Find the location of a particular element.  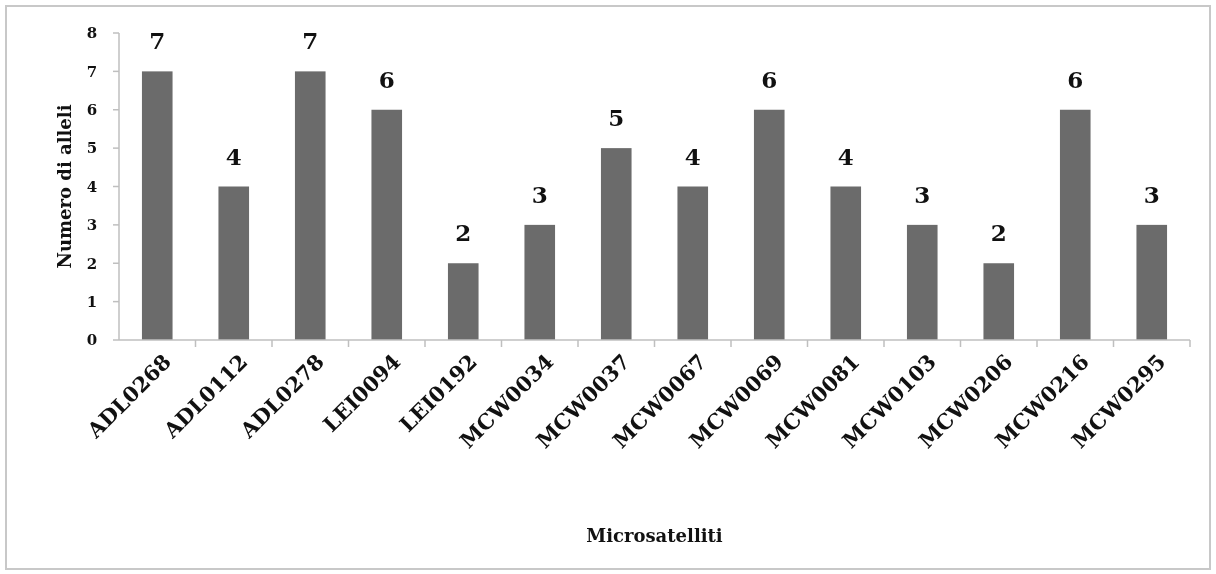

y-tick-label: 8 is located at coordinates (92, 33).